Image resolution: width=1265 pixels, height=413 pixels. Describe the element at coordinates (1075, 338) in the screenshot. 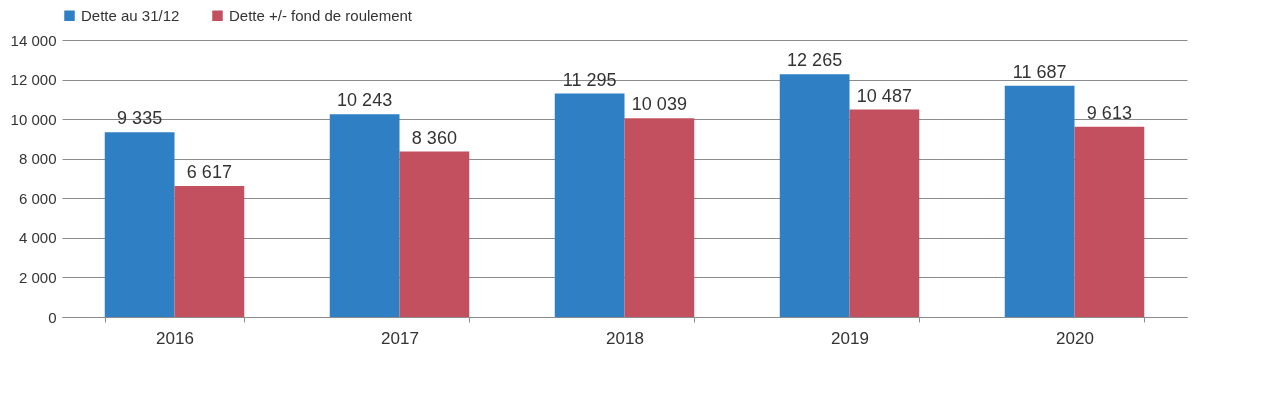

I see `x-tick-label: 2020` at that location.